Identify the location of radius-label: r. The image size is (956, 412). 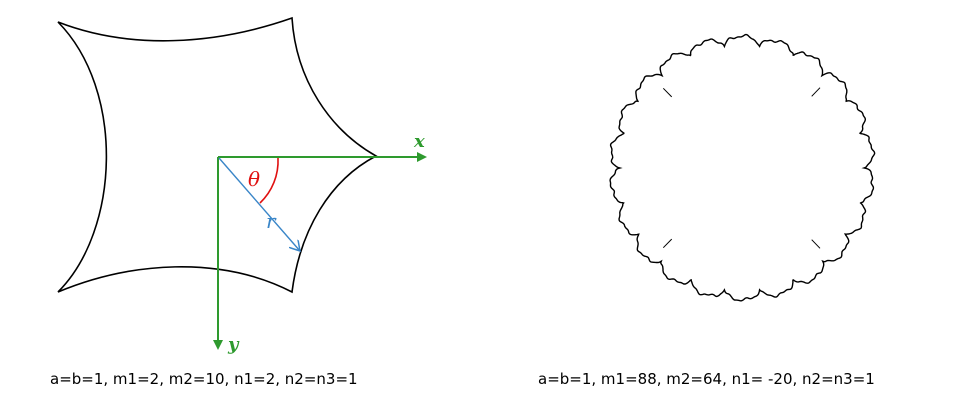
(271, 221).